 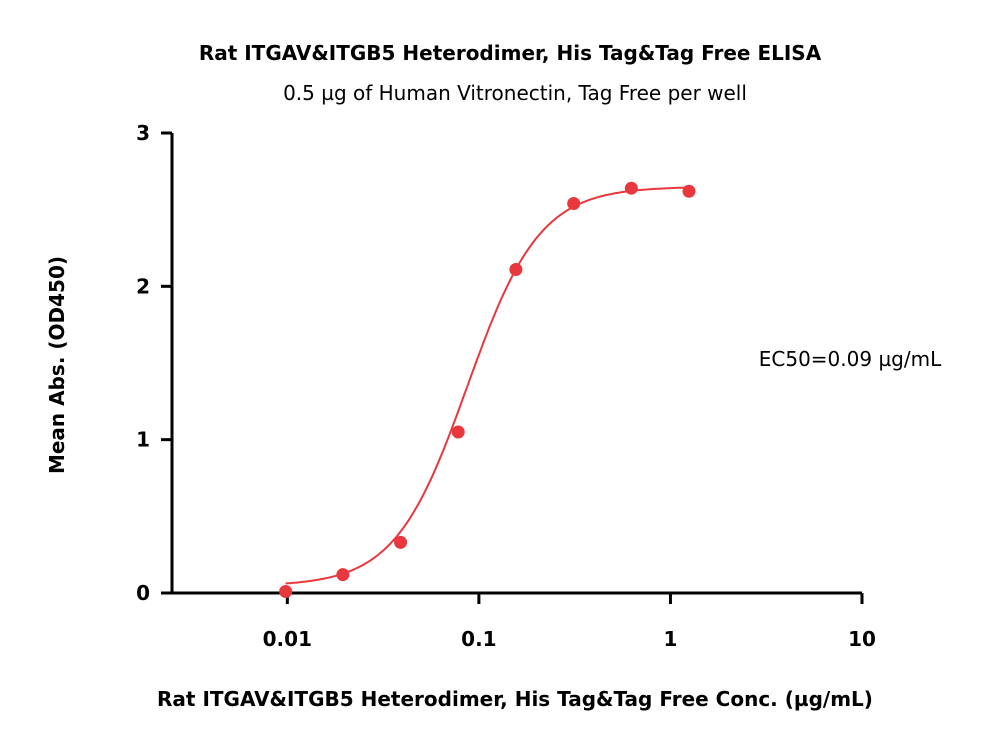 What do you see at coordinates (143, 593) in the screenshot?
I see `y-tick-label: 0` at bounding box center [143, 593].